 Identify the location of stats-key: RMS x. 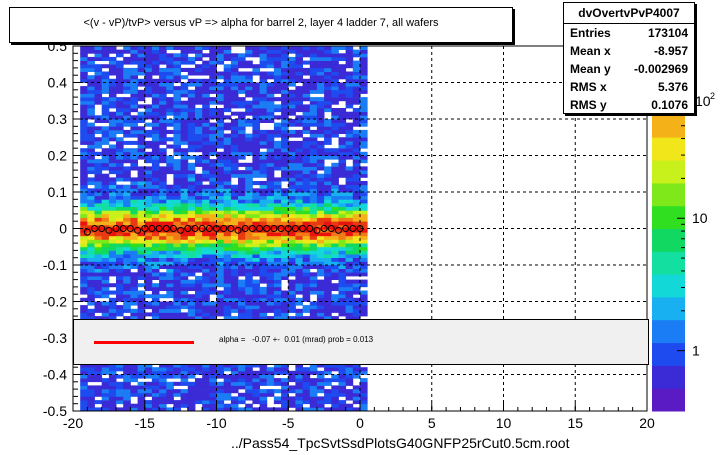
(588, 87).